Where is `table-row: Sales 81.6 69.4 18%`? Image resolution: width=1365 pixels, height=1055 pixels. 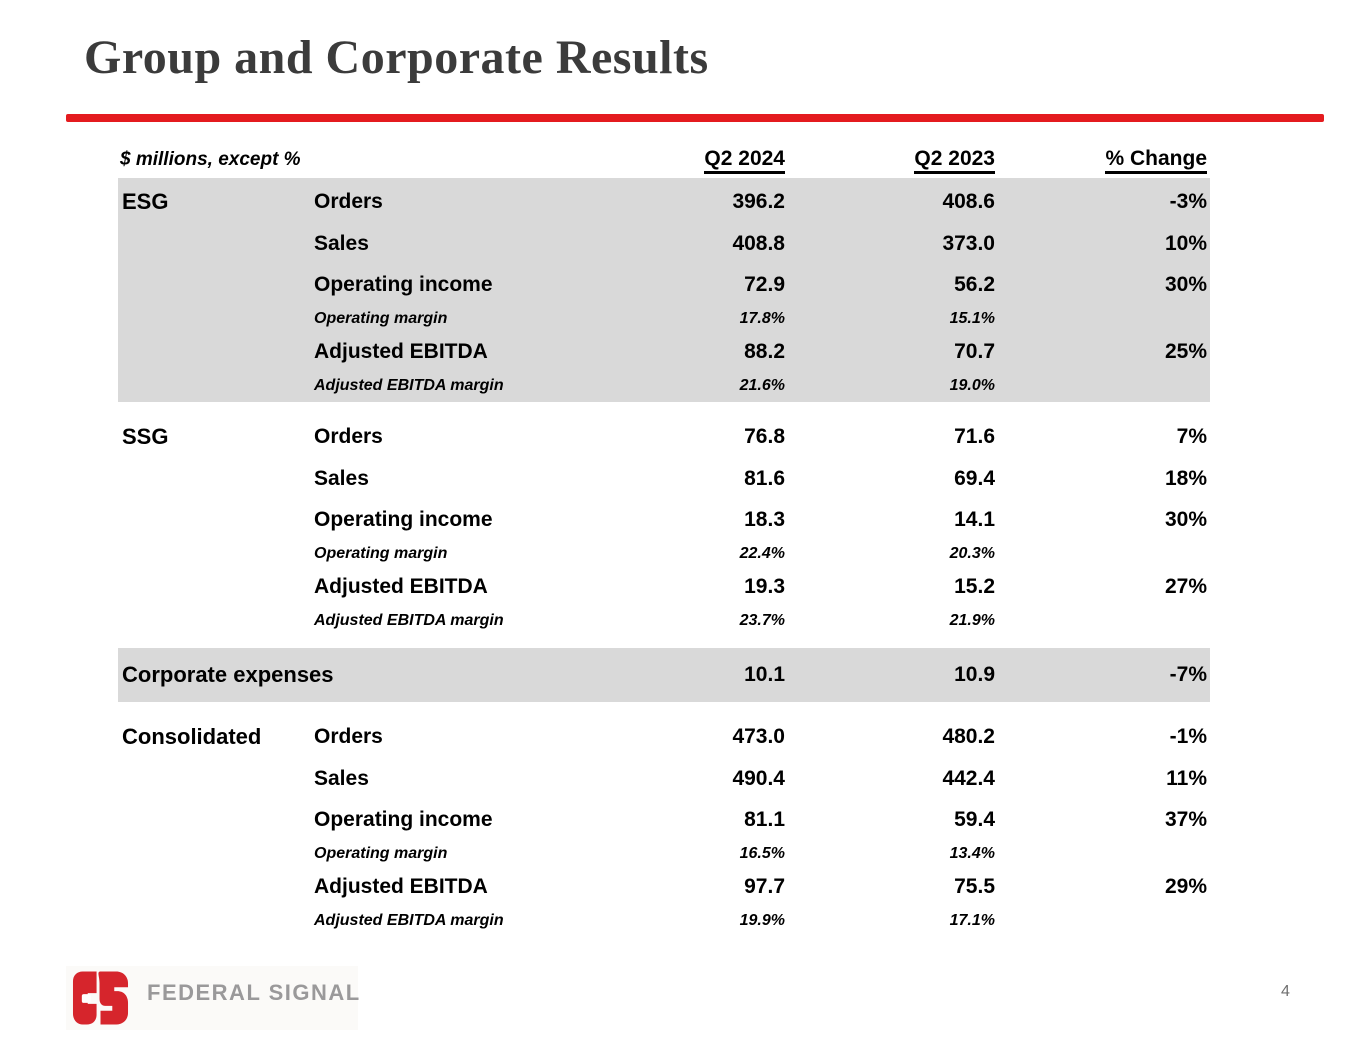
table-row: Sales 81.6 69.4 18% is located at coordinates (664, 479).